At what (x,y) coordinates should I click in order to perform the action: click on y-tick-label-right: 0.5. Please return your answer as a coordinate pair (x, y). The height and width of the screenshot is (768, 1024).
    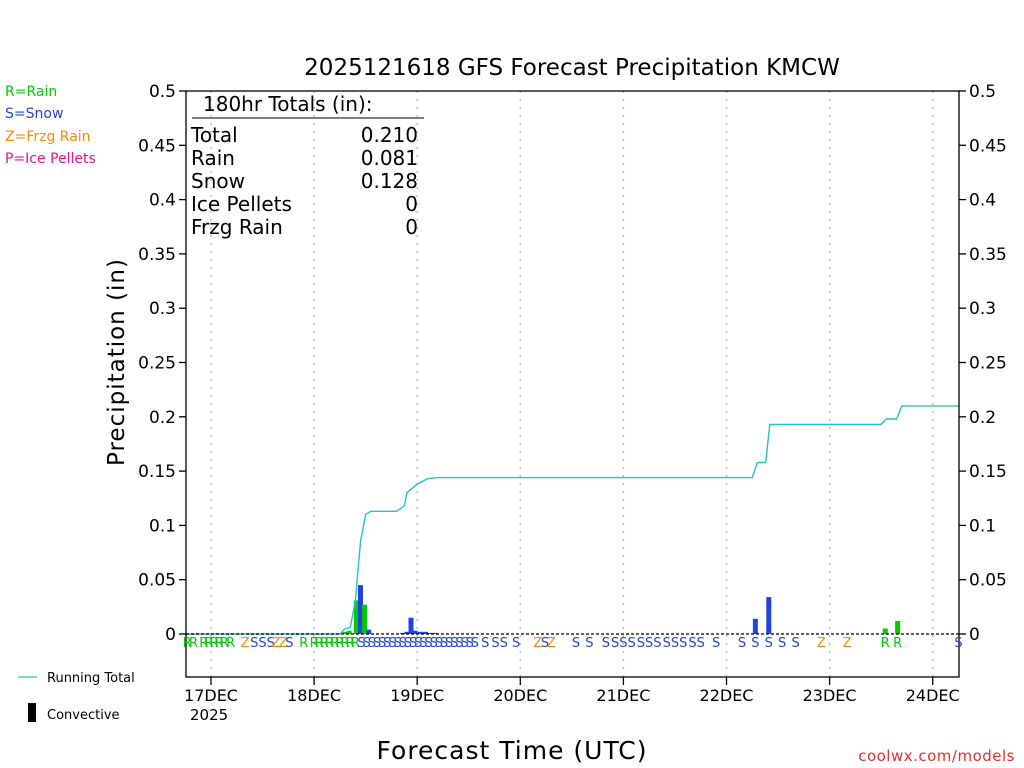
    Looking at the image, I should click on (982, 92).